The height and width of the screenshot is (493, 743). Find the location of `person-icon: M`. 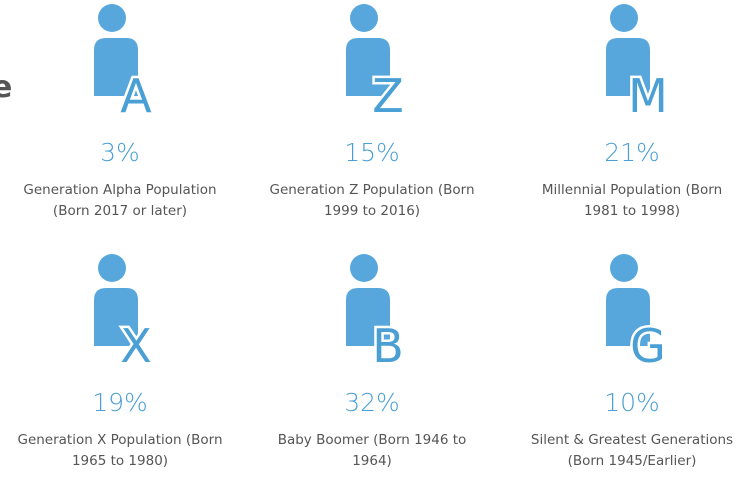

person-icon: M is located at coordinates (638, 62).